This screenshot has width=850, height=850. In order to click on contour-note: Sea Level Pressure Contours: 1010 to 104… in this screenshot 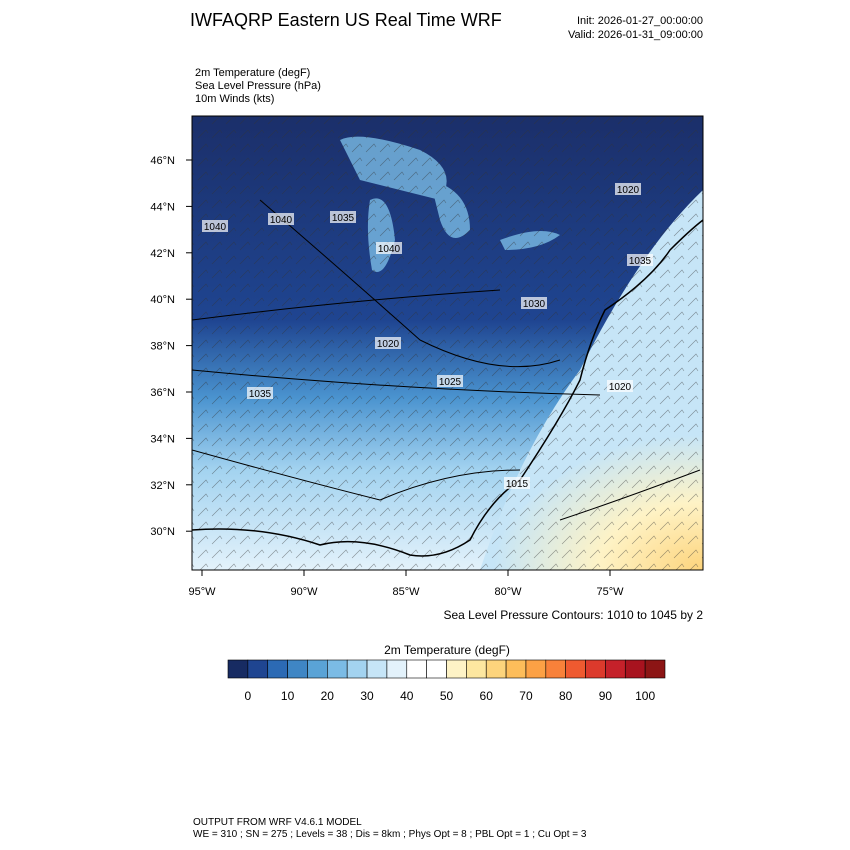, I will do `click(574, 615)`.